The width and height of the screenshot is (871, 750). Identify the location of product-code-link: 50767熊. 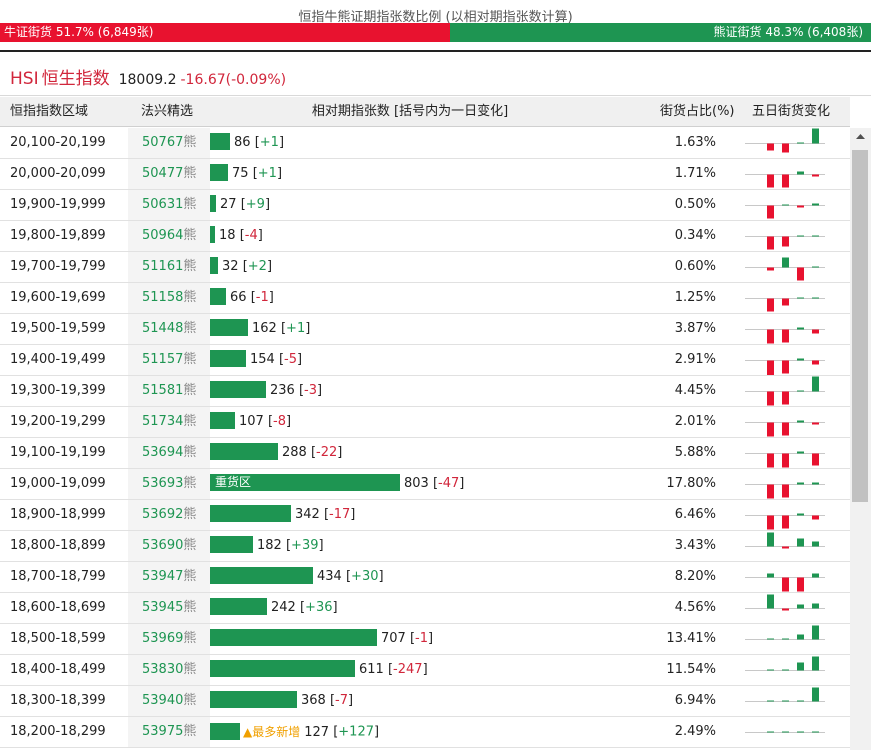
(169, 143).